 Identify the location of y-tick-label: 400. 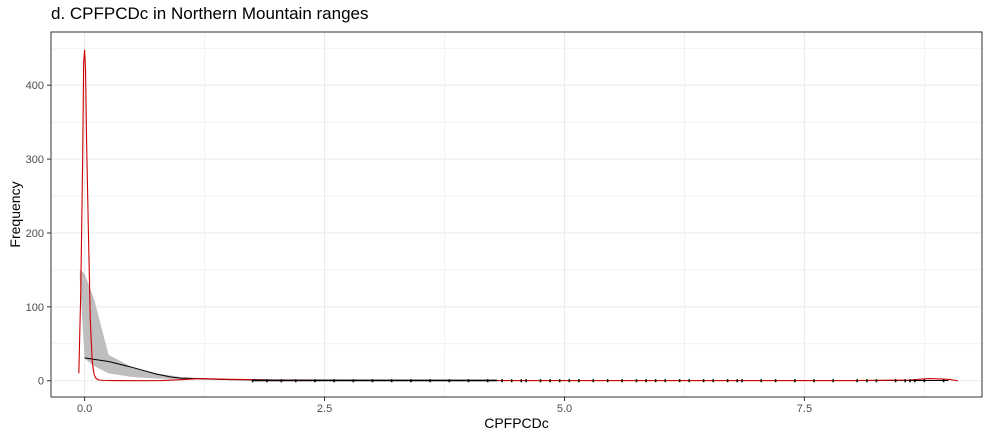
(35, 86).